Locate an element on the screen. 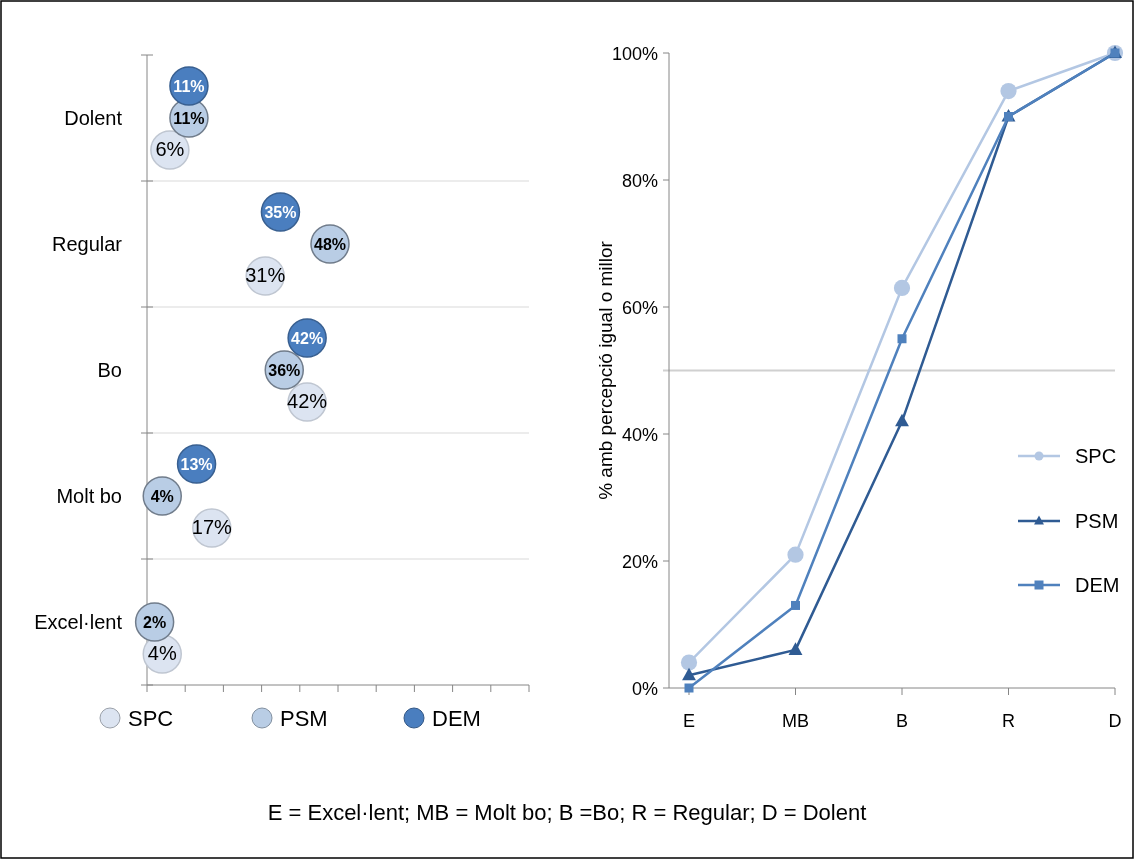 Image resolution: width=1134 pixels, height=859 pixels. y-tick-label: Regular is located at coordinates (87, 244).